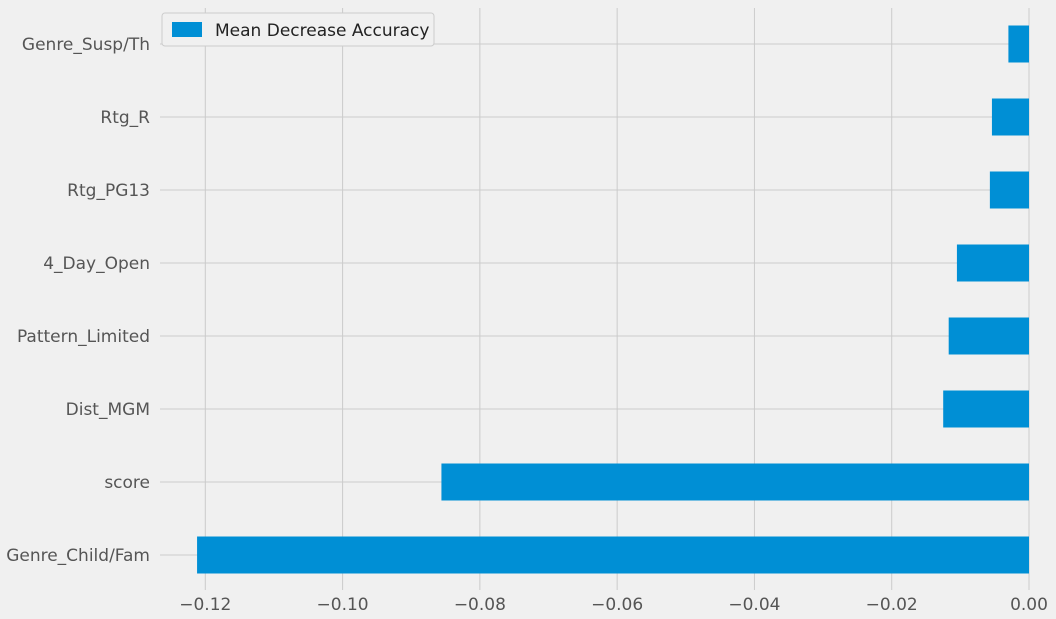 This screenshot has width=1056, height=619. I want to click on legend: Mean Decrease Accuracy, so click(298, 29).